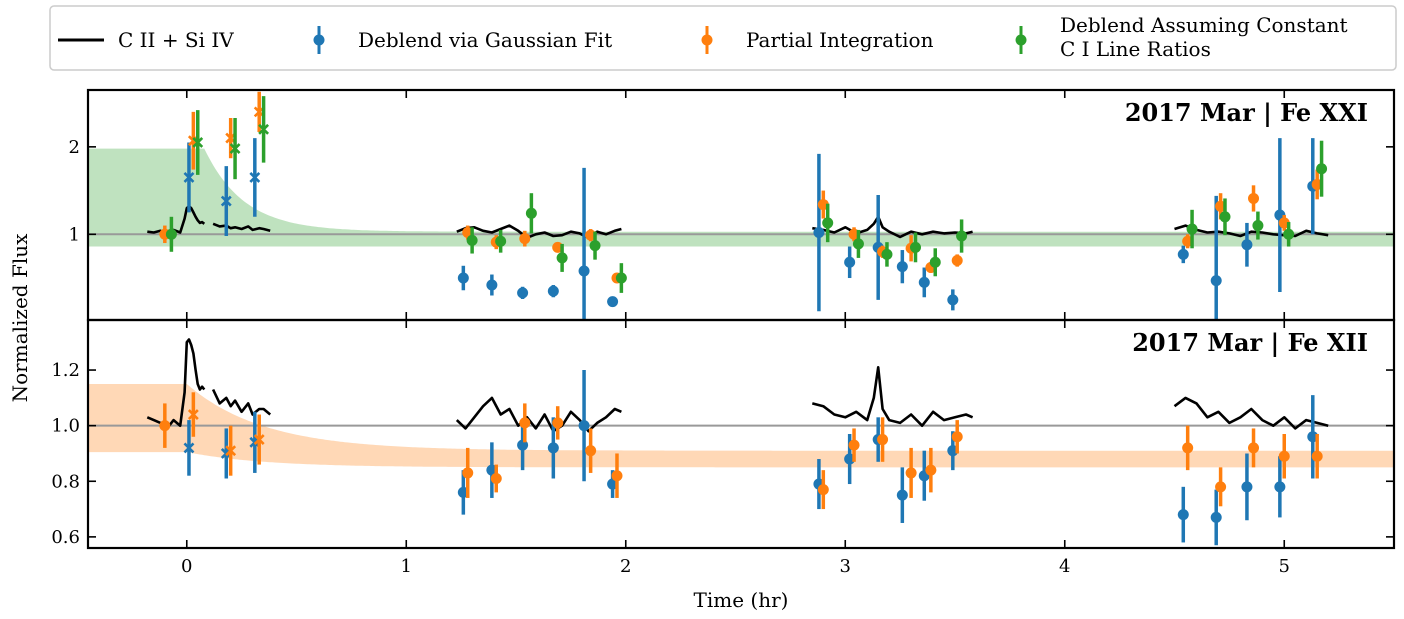 The width and height of the screenshot is (1404, 619). I want to click on panel-title: 2017 Mar | Fe XXI, so click(1246, 112).